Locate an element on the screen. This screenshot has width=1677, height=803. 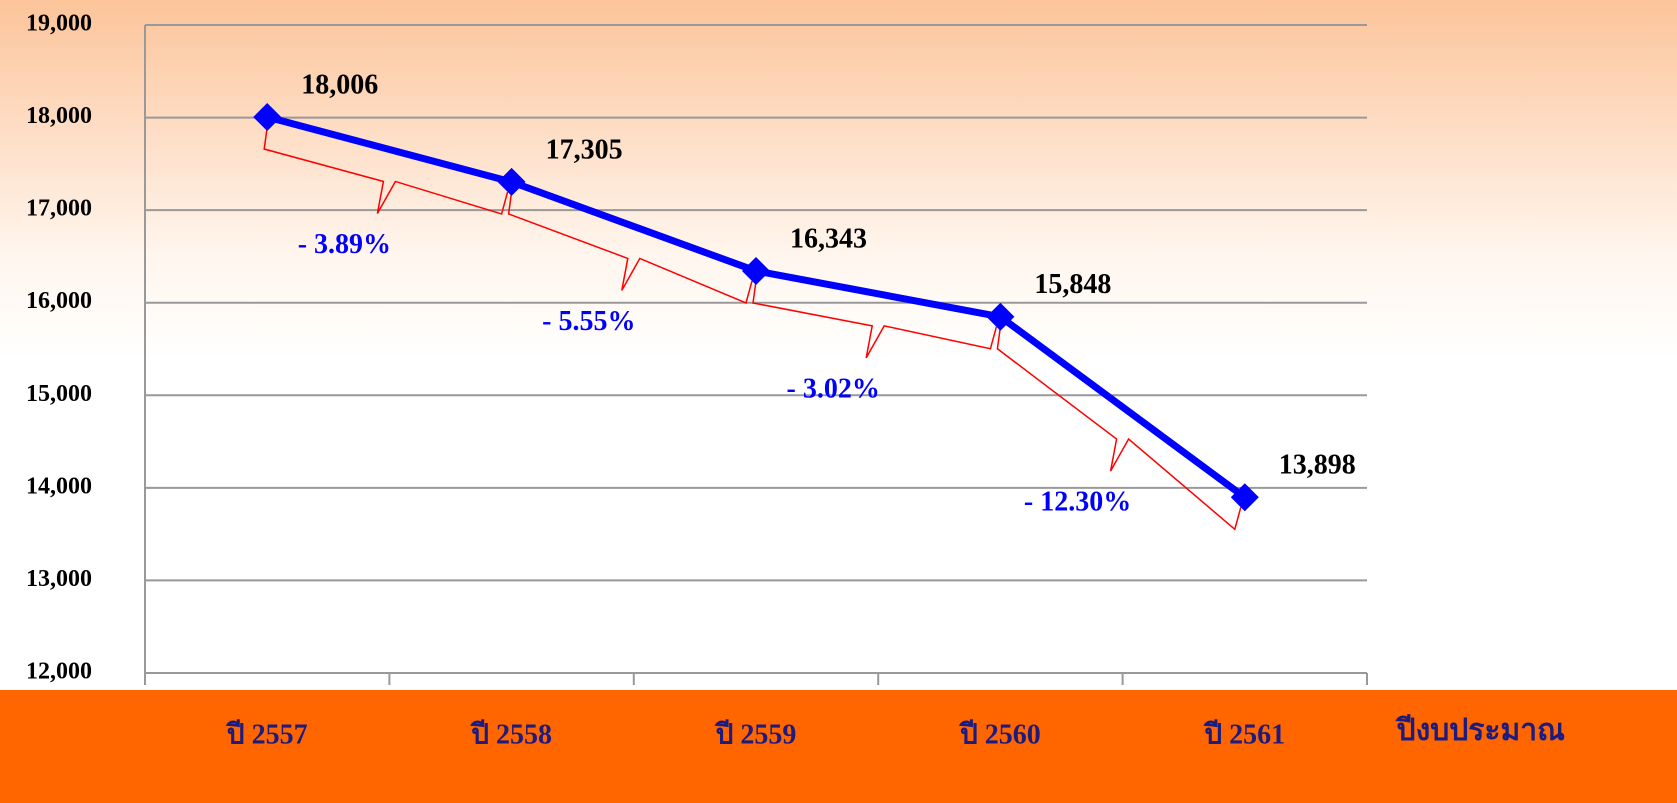
x-tick-label: ปี 2557 is located at coordinates (266, 734).